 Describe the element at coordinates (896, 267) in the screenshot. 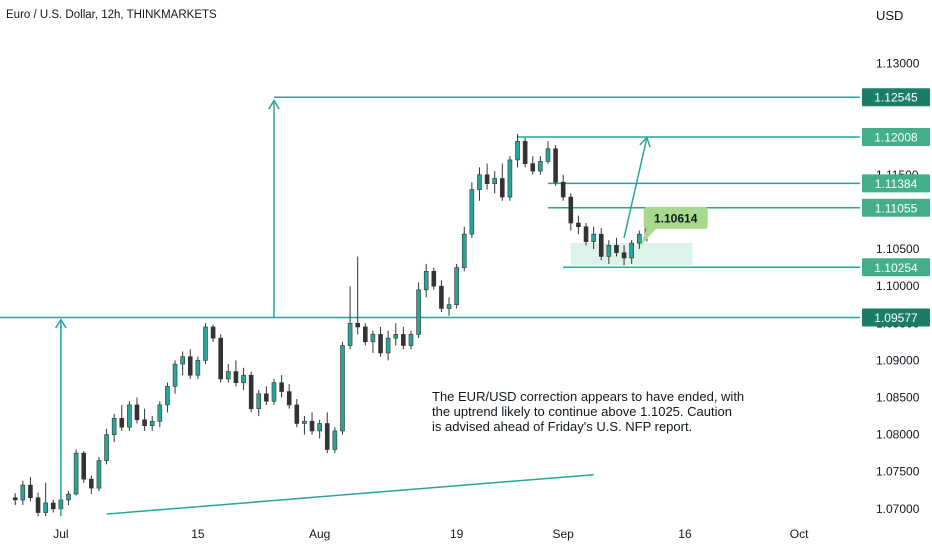

I see `price-label-bg` at that location.